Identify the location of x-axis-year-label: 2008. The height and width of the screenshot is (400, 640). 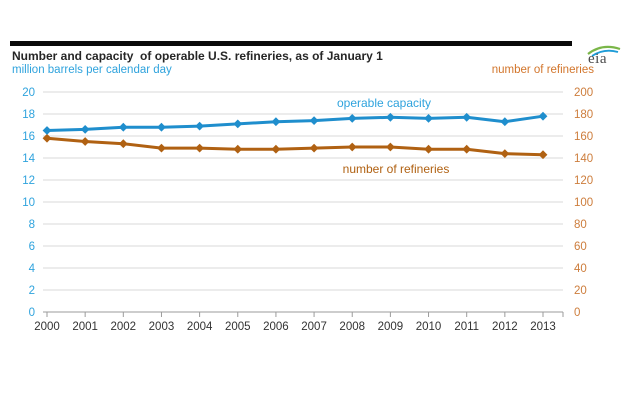
(352, 327).